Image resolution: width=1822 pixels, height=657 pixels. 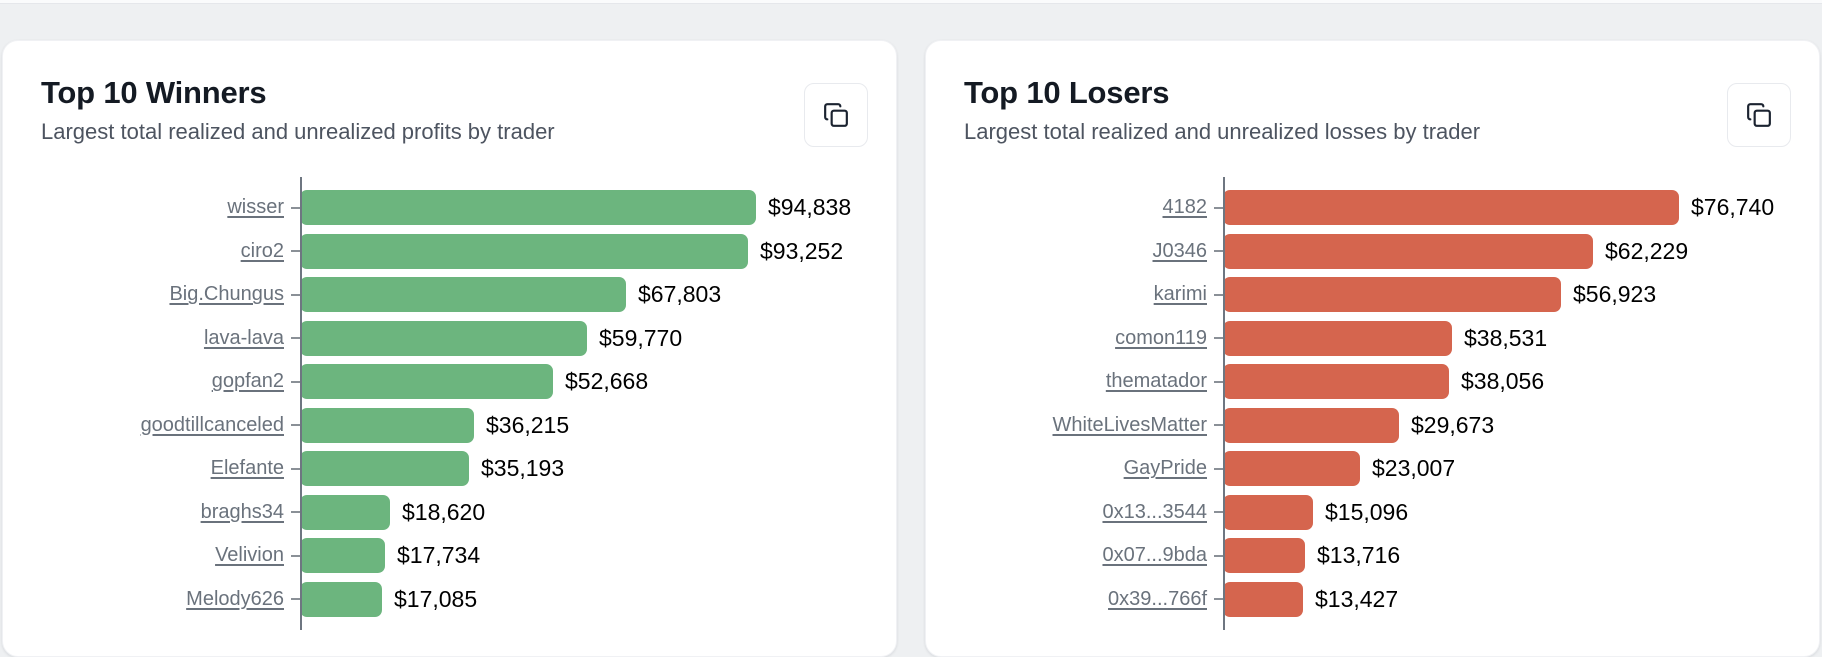 What do you see at coordinates (1180, 294) in the screenshot?
I see `trader-link: karimi` at bounding box center [1180, 294].